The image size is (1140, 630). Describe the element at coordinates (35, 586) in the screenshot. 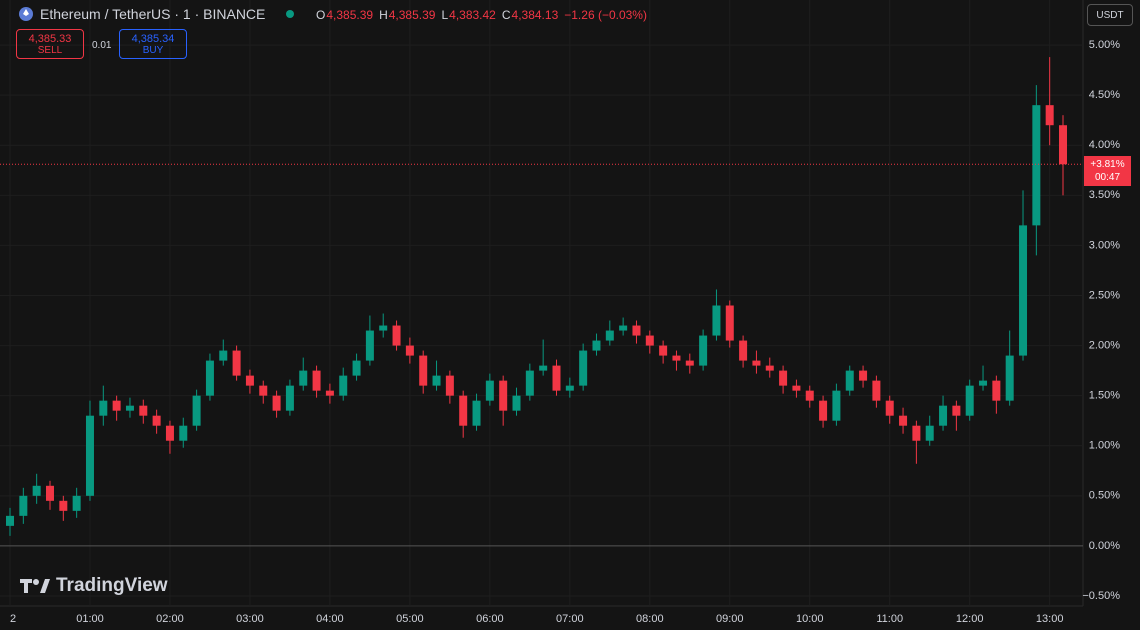

I see `brand-icon` at that location.